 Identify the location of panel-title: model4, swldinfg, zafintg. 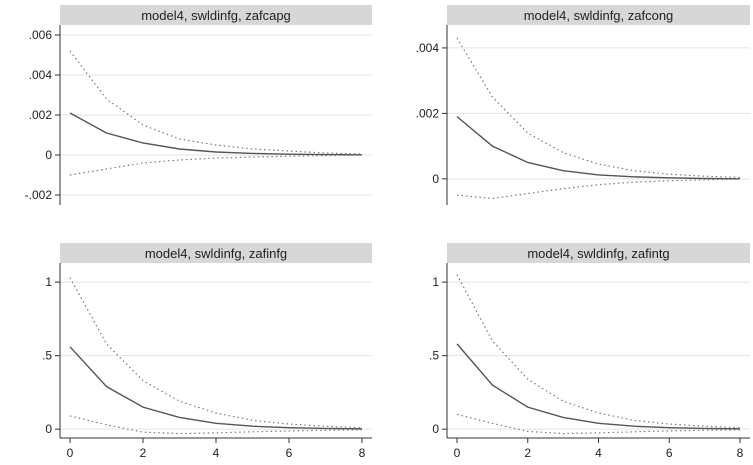
(598, 253).